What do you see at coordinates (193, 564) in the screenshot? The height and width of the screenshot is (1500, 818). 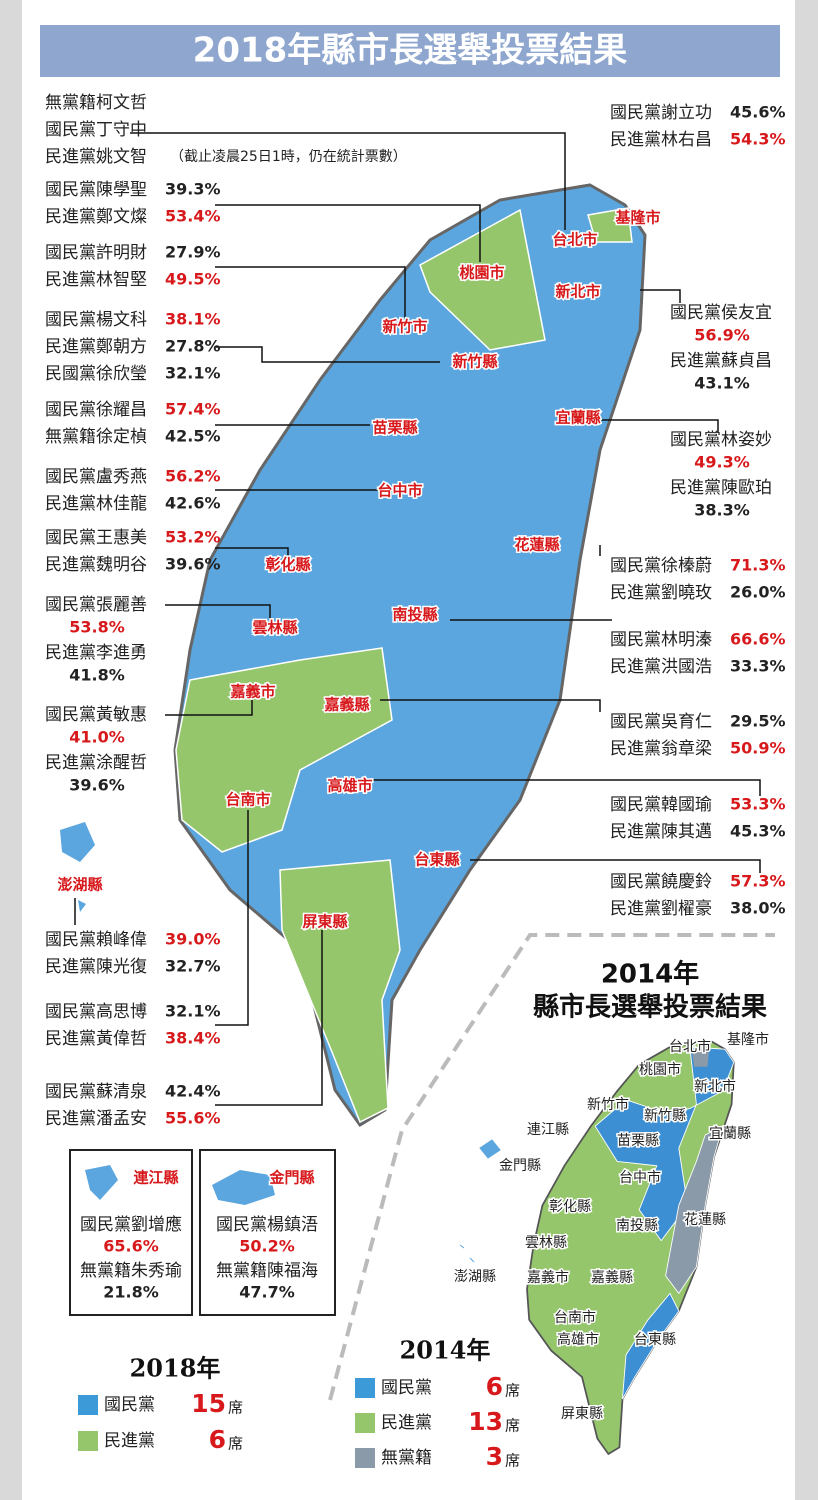 I see `vote-share: 39.6%` at bounding box center [193, 564].